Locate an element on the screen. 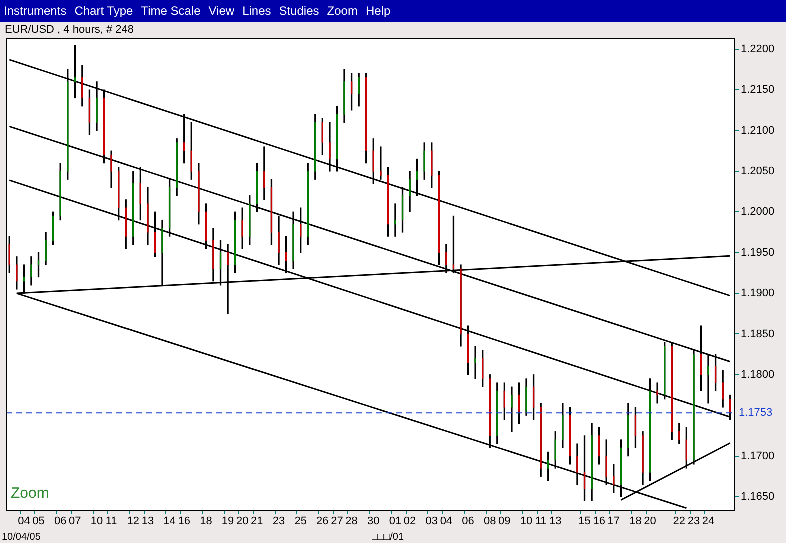 The image size is (786, 543). x-tick-label: 26 is located at coordinates (322, 522).